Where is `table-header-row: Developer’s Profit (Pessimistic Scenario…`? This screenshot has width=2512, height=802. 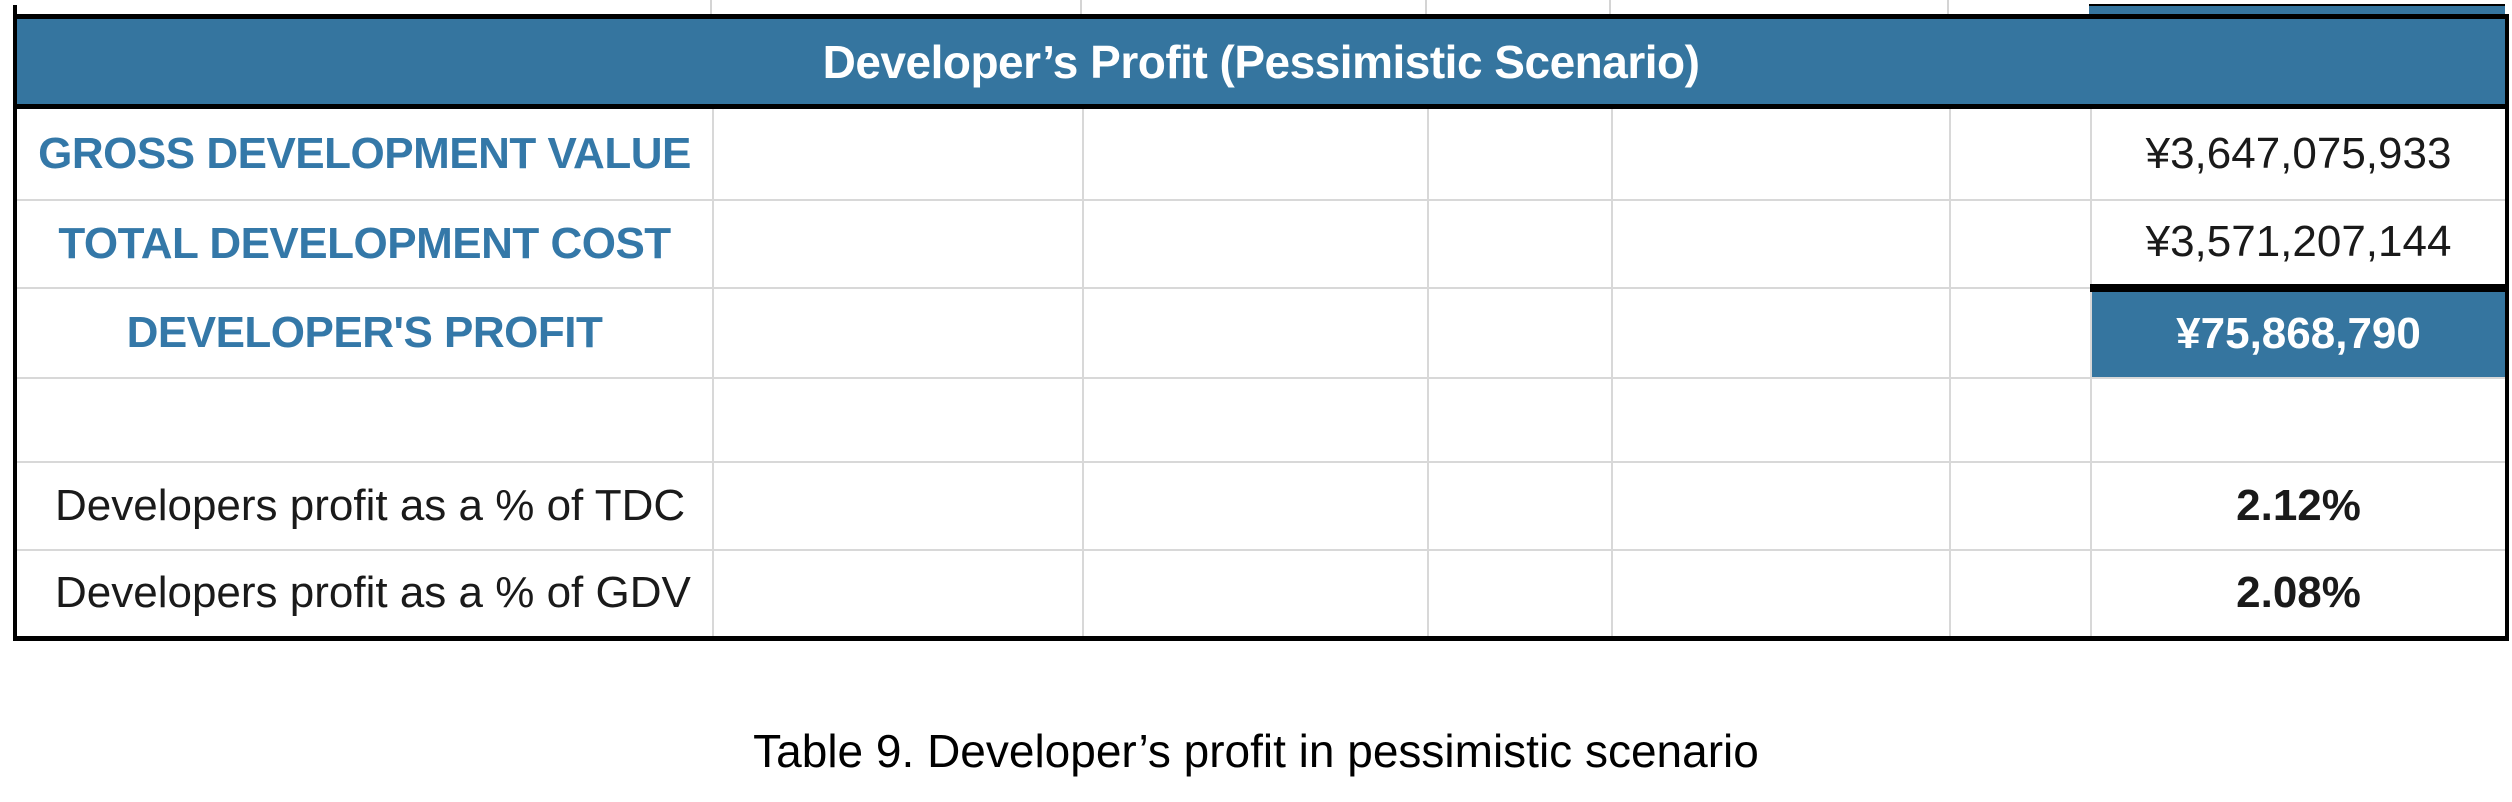 table-header-row: Developer’s Profit (Pessimistic Scenario… is located at coordinates (1261, 61).